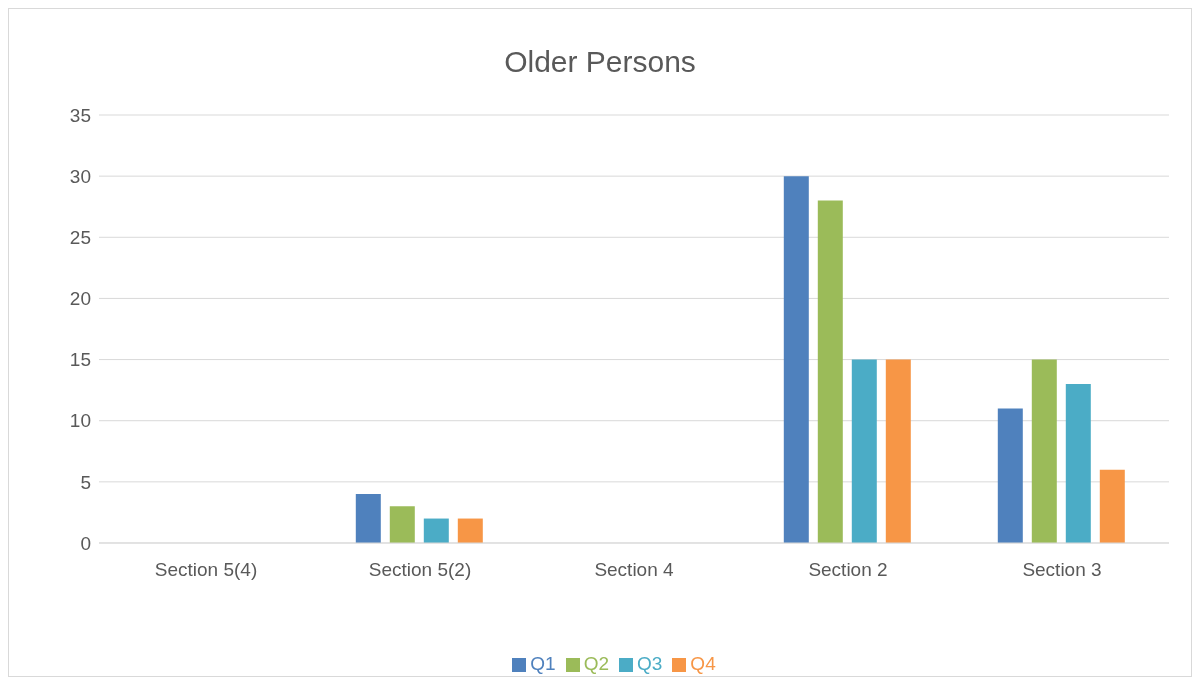 The image size is (1200, 685). I want to click on y-tick-label: 15, so click(80, 360).